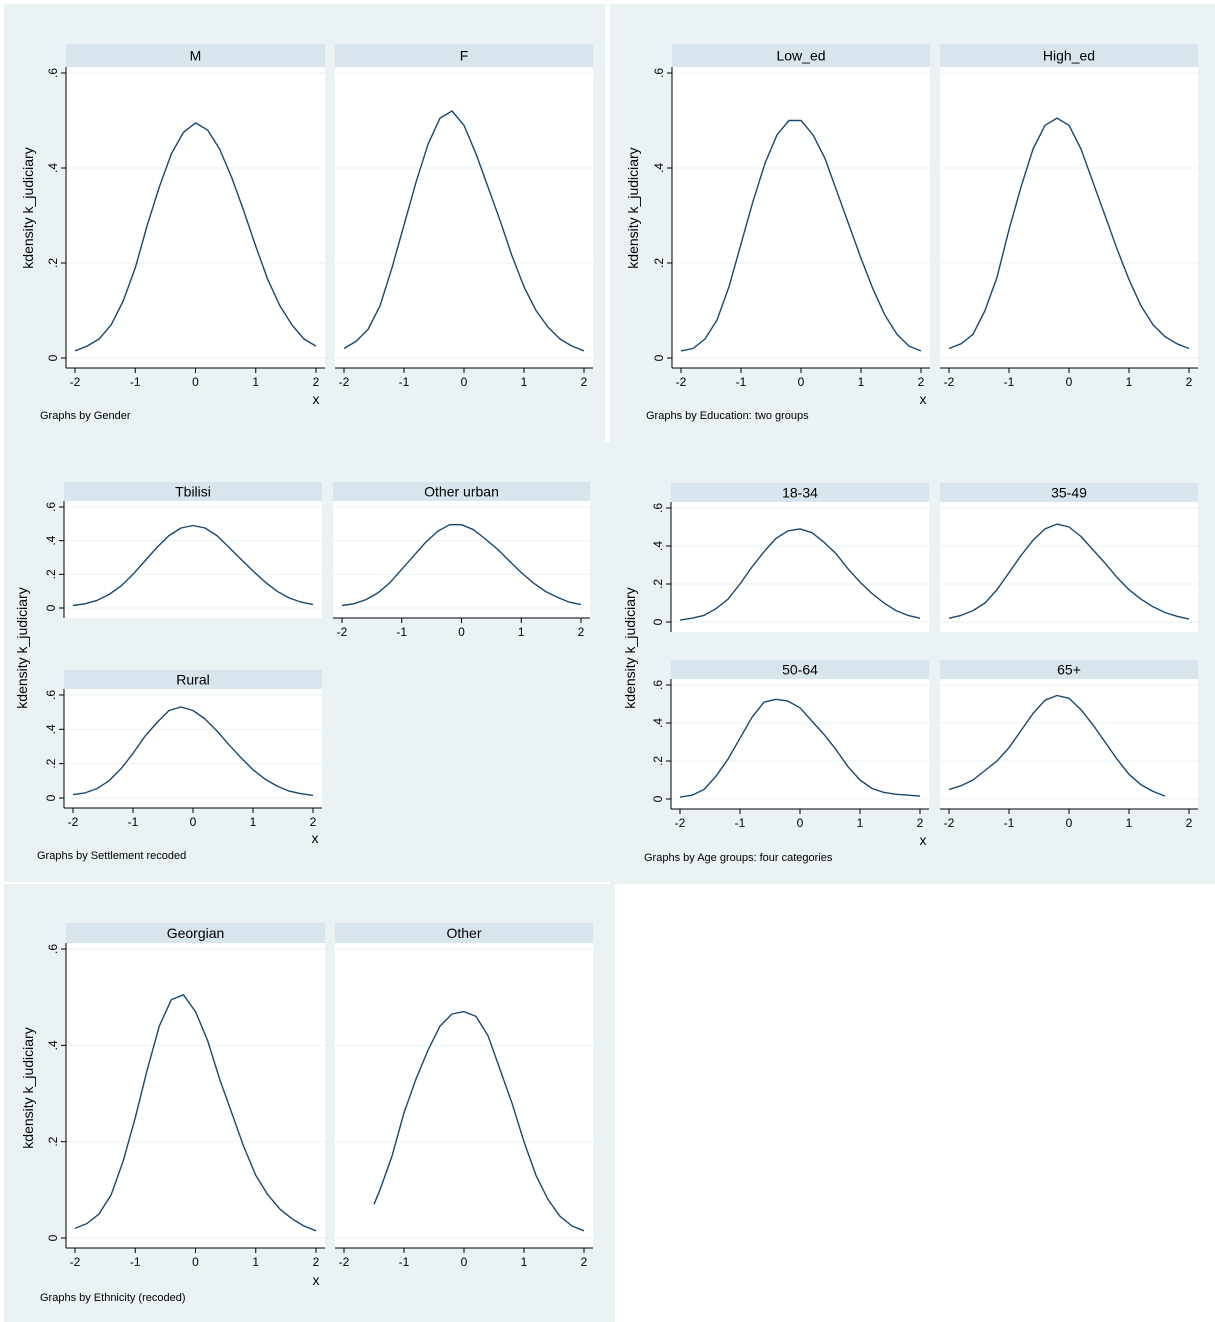 The height and width of the screenshot is (1322, 1215). What do you see at coordinates (1069, 745) in the screenshot?
I see `panel-65-: 65+ -2 -1 0 1 2` at bounding box center [1069, 745].